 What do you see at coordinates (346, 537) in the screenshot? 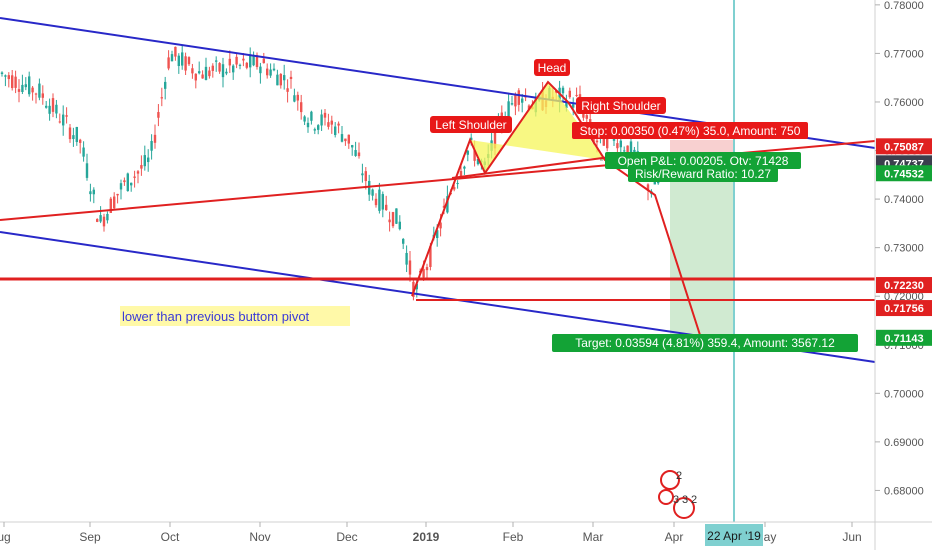
I see `x-tick-label: Dec` at bounding box center [346, 537].